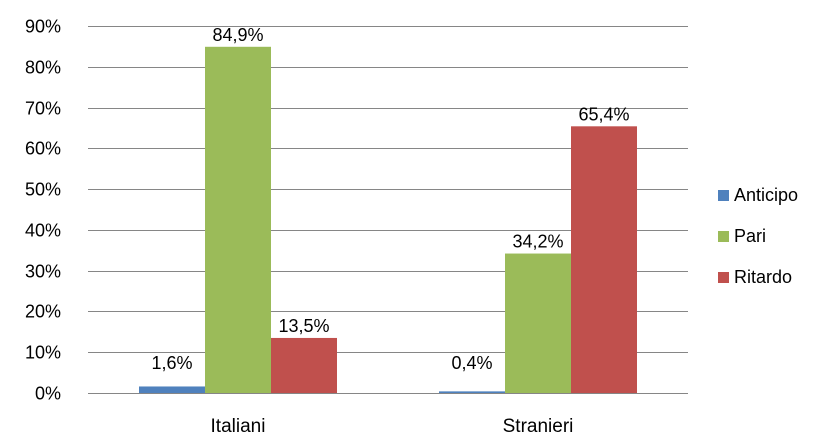 This screenshot has width=836, height=444. Describe the element at coordinates (172, 389) in the screenshot. I see `bar-anticipo-italiani` at that location.